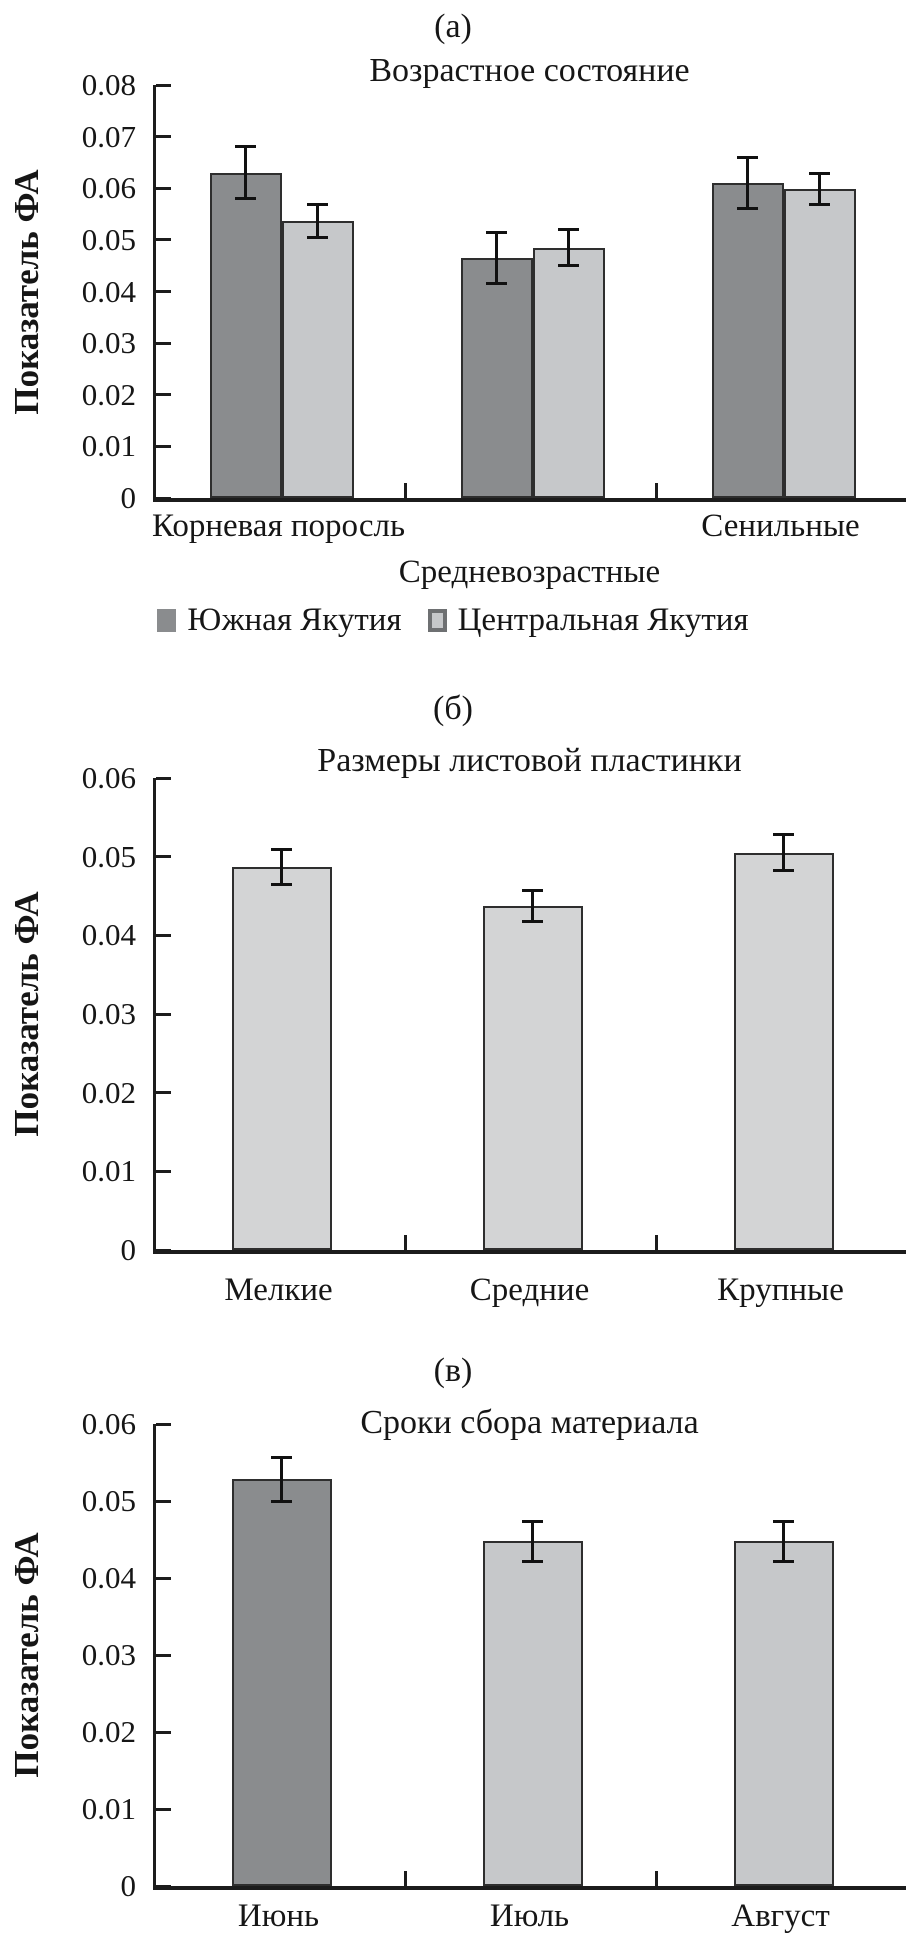  What do you see at coordinates (167, 620) in the screenshot?
I see `legend-marker-dark-square-icon` at bounding box center [167, 620].